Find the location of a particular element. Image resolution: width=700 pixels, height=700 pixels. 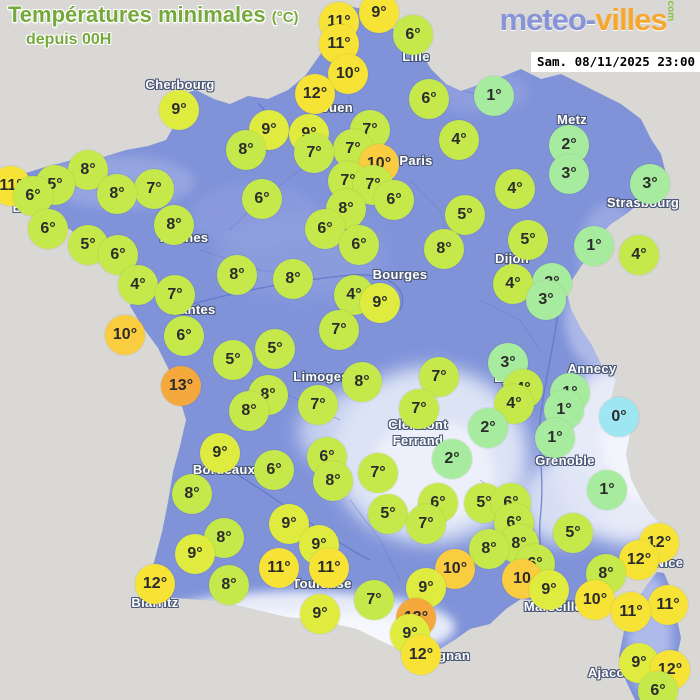

city-label-metz: Metz is located at coordinates (572, 119).